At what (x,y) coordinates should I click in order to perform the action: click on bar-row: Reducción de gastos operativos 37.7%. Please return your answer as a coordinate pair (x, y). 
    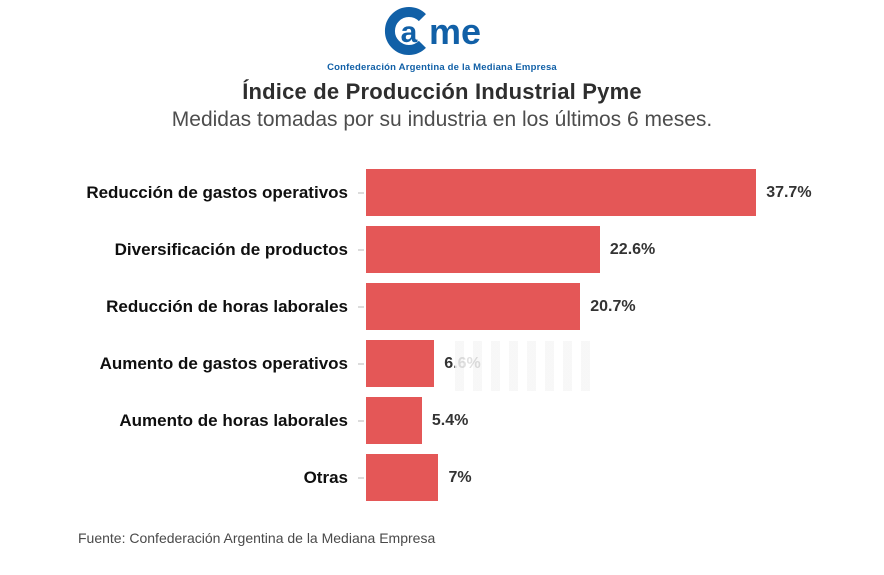
    Looking at the image, I should click on (442, 192).